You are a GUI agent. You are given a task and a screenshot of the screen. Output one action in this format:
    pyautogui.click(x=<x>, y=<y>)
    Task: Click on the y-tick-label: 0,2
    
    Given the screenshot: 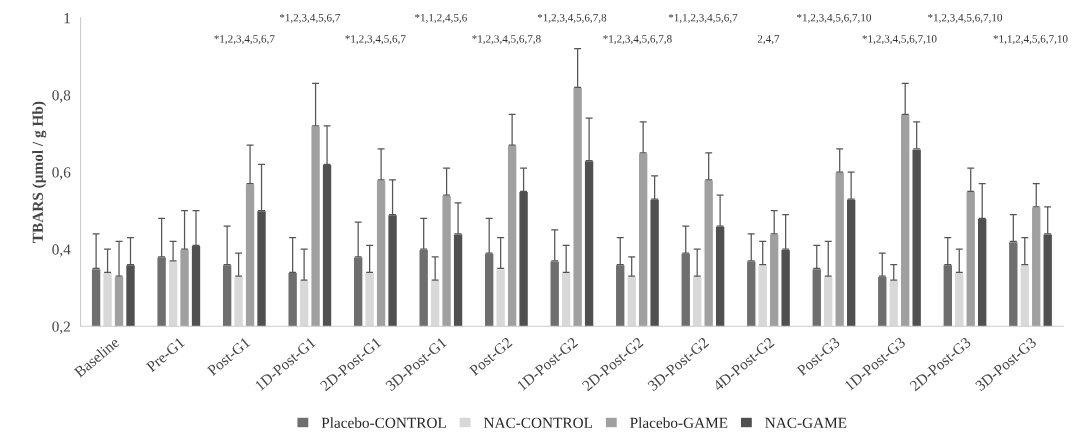 What is the action you would take?
    pyautogui.click(x=61, y=327)
    